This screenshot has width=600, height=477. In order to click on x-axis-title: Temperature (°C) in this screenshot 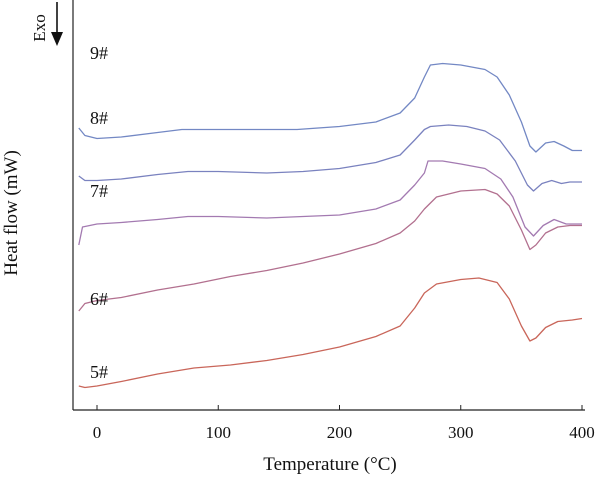, I will do `click(329, 464)`.